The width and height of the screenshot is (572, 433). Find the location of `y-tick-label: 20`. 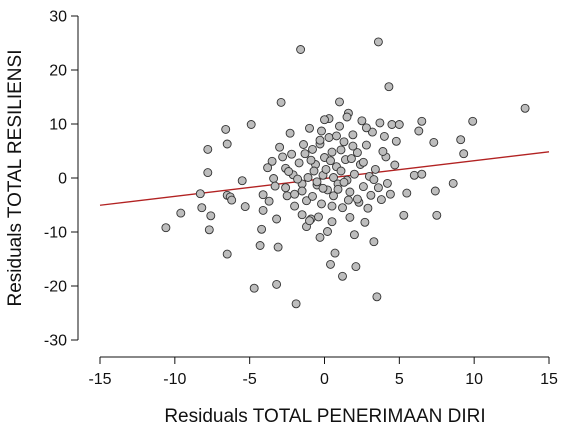

y-tick-label: 20 is located at coordinates (58, 71).